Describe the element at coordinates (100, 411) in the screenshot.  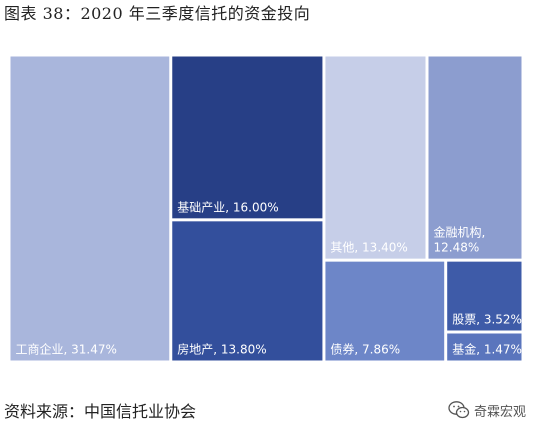
I see `source-note: 资料来源：中国信托业协会` at that location.